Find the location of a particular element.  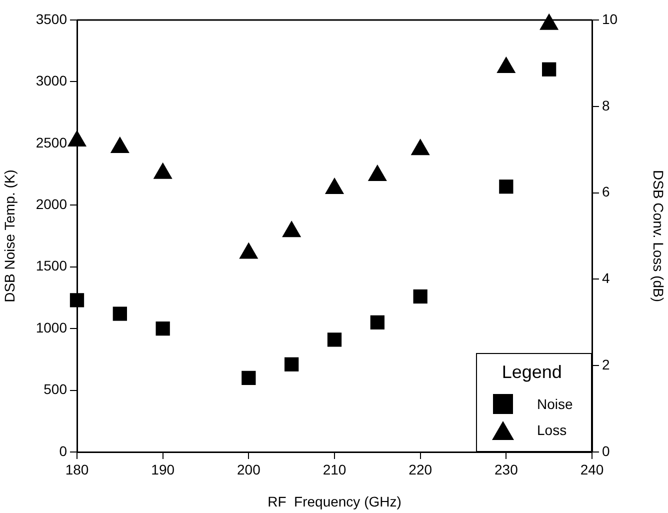

x-axis-title: RF Frequency (GHz) is located at coordinates (335, 501).